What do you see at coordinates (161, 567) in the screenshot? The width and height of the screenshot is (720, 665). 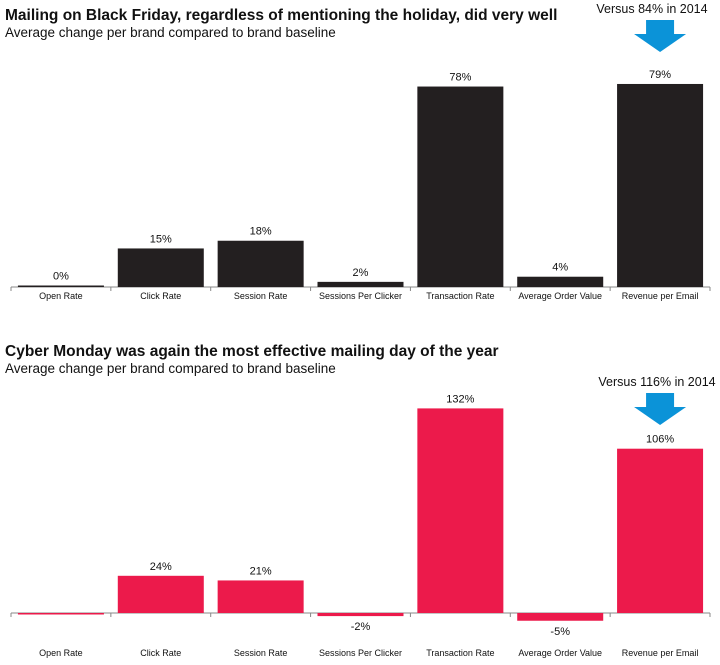 I see `bar-value-label: 24%` at bounding box center [161, 567].